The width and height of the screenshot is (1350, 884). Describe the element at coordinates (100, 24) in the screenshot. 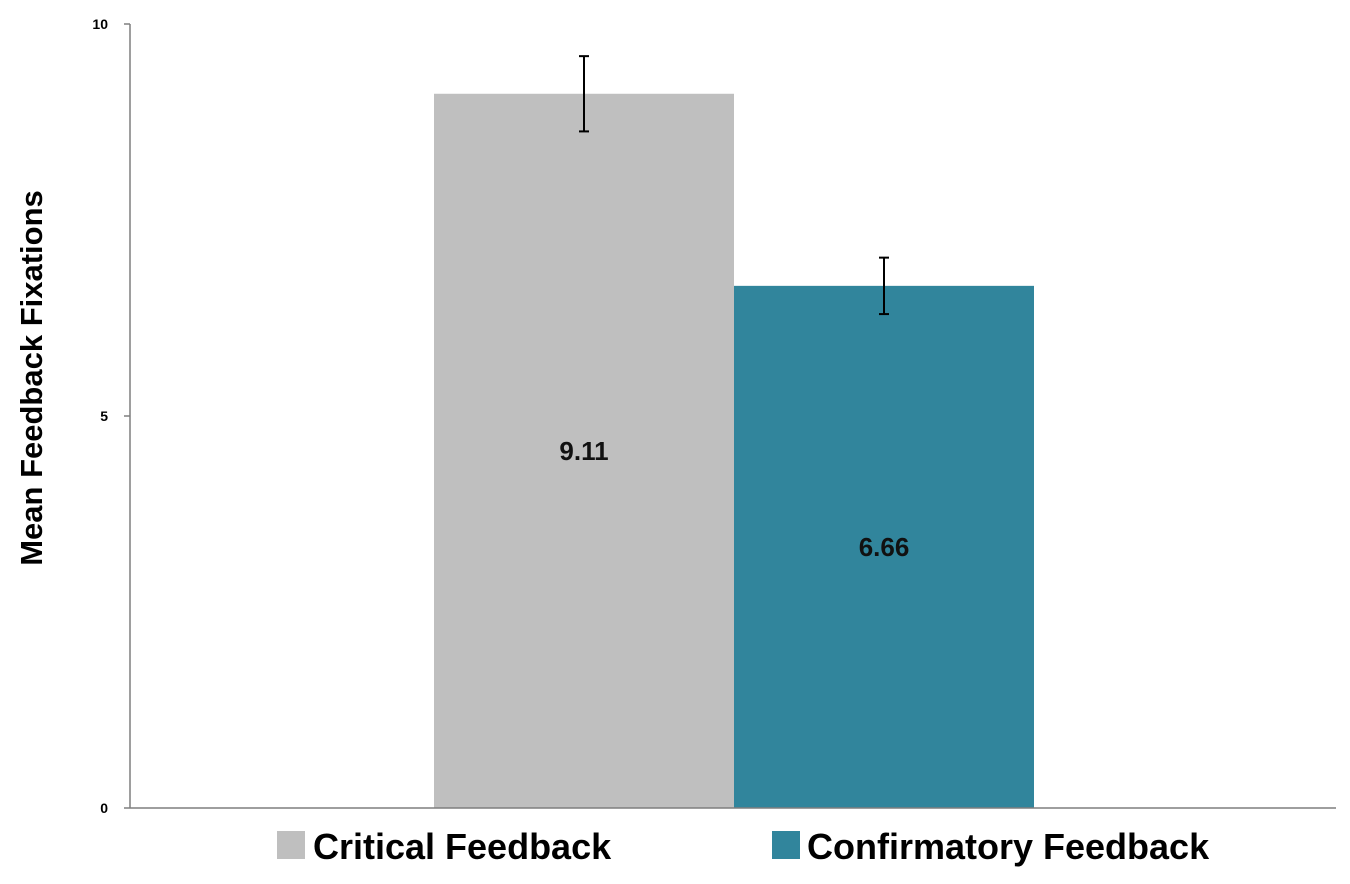

I see `y-tick-label: 10` at that location.